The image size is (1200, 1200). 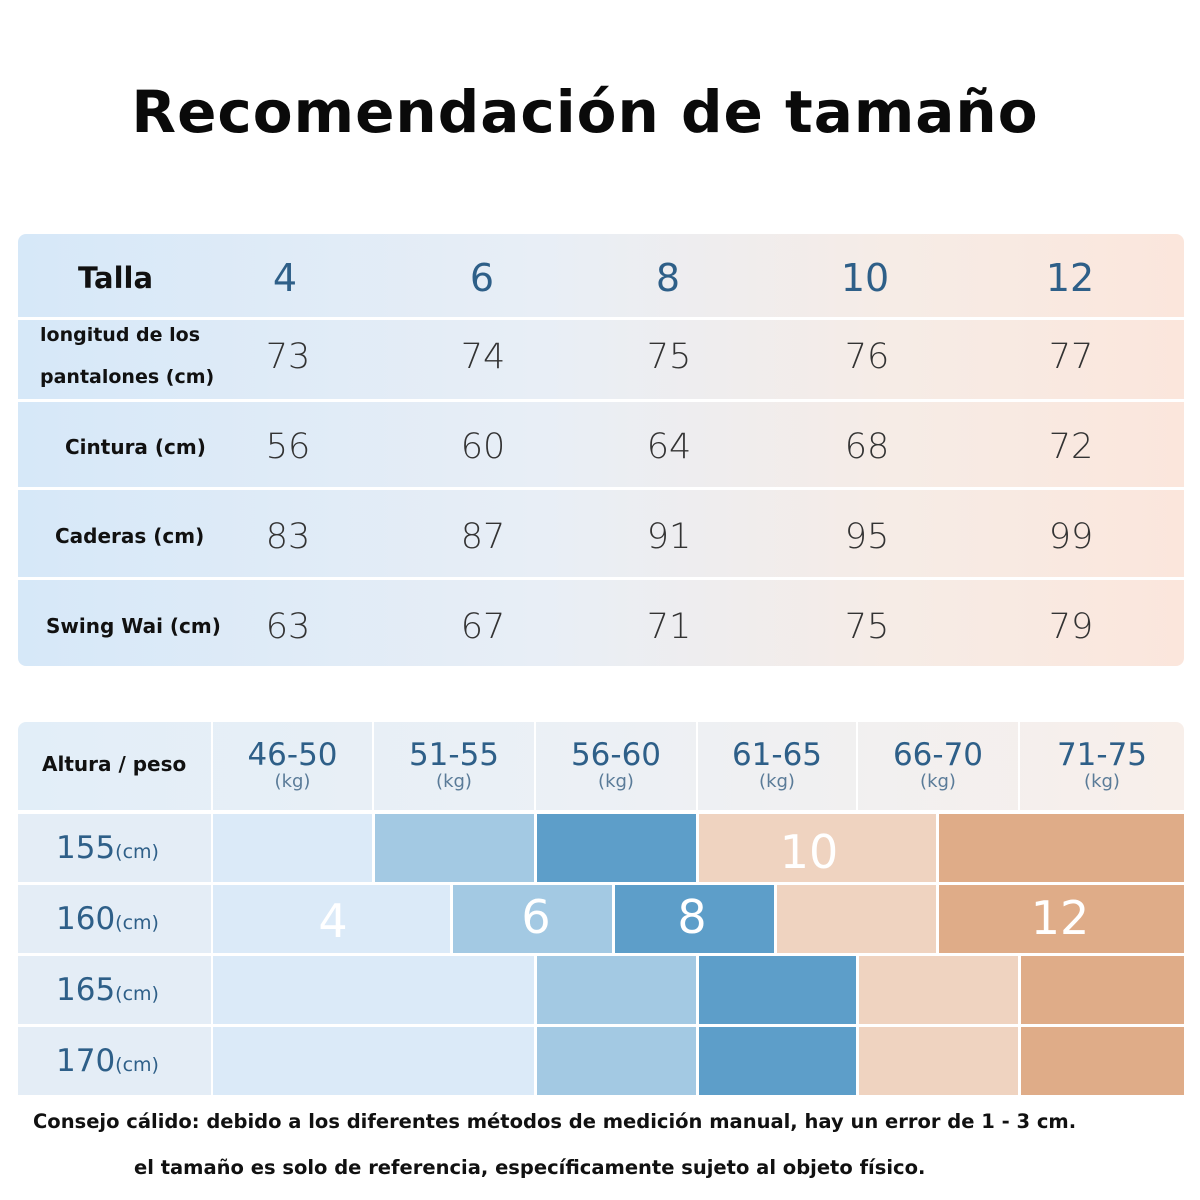 I want to click on hips-6: 87, so click(x=483, y=537).